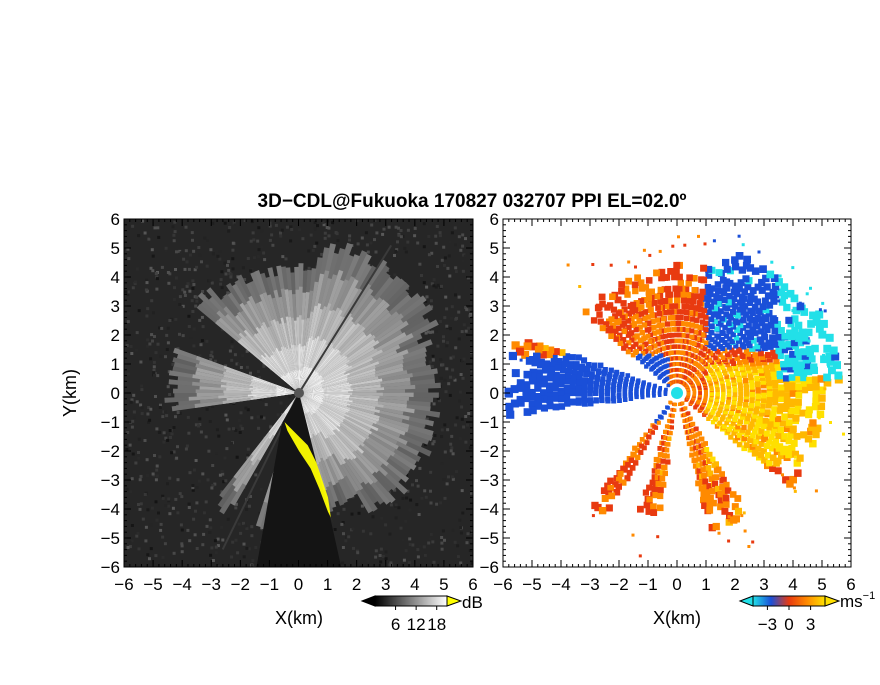 The image size is (880, 685). I want to click on snr-x-tick-label: 0, so click(298, 584).